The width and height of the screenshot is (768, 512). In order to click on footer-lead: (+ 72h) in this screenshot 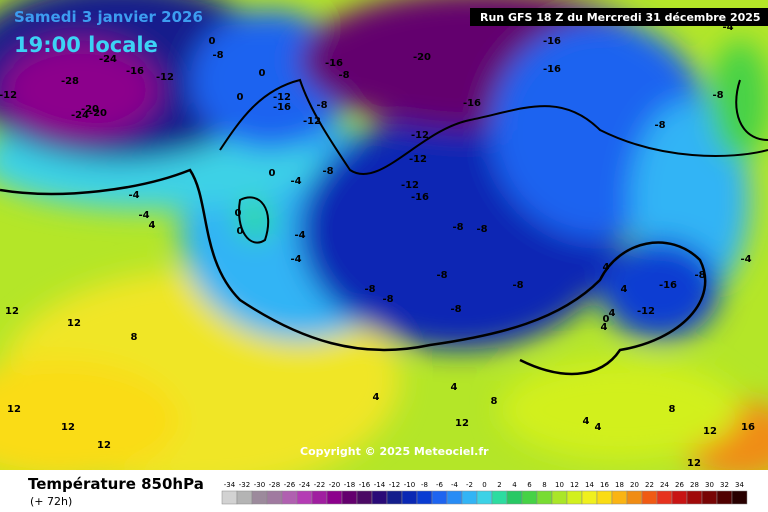, I will do `click(51, 501)`.